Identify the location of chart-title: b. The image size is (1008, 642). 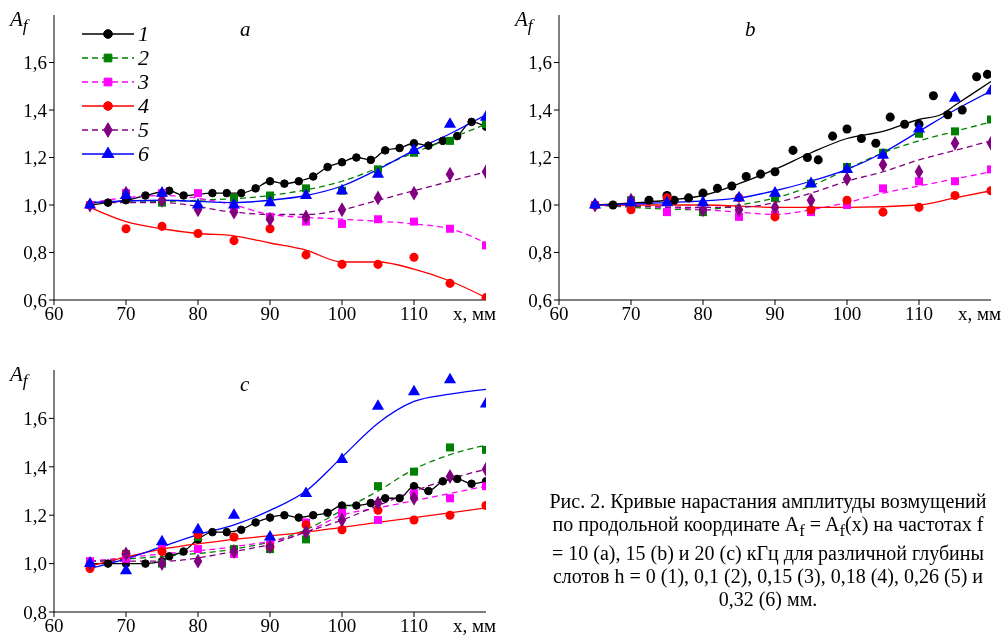
(750, 29).